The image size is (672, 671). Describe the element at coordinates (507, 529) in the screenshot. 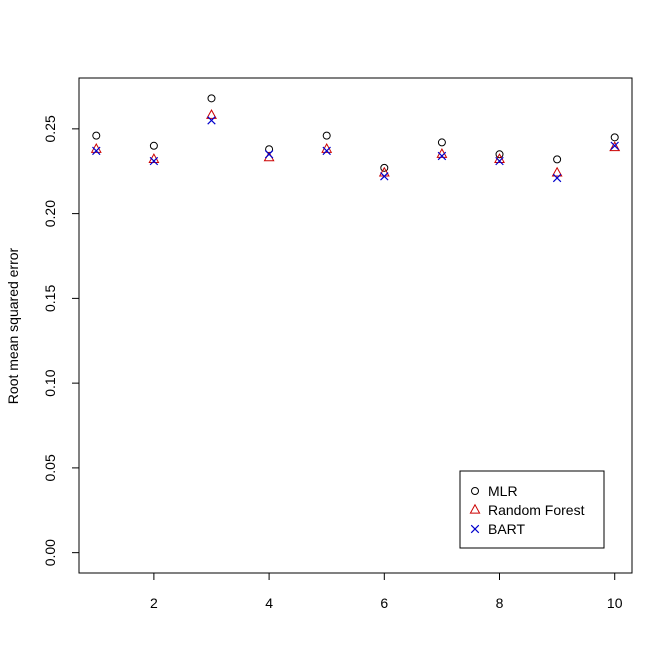

I see `legend-bart-label: BART` at that location.